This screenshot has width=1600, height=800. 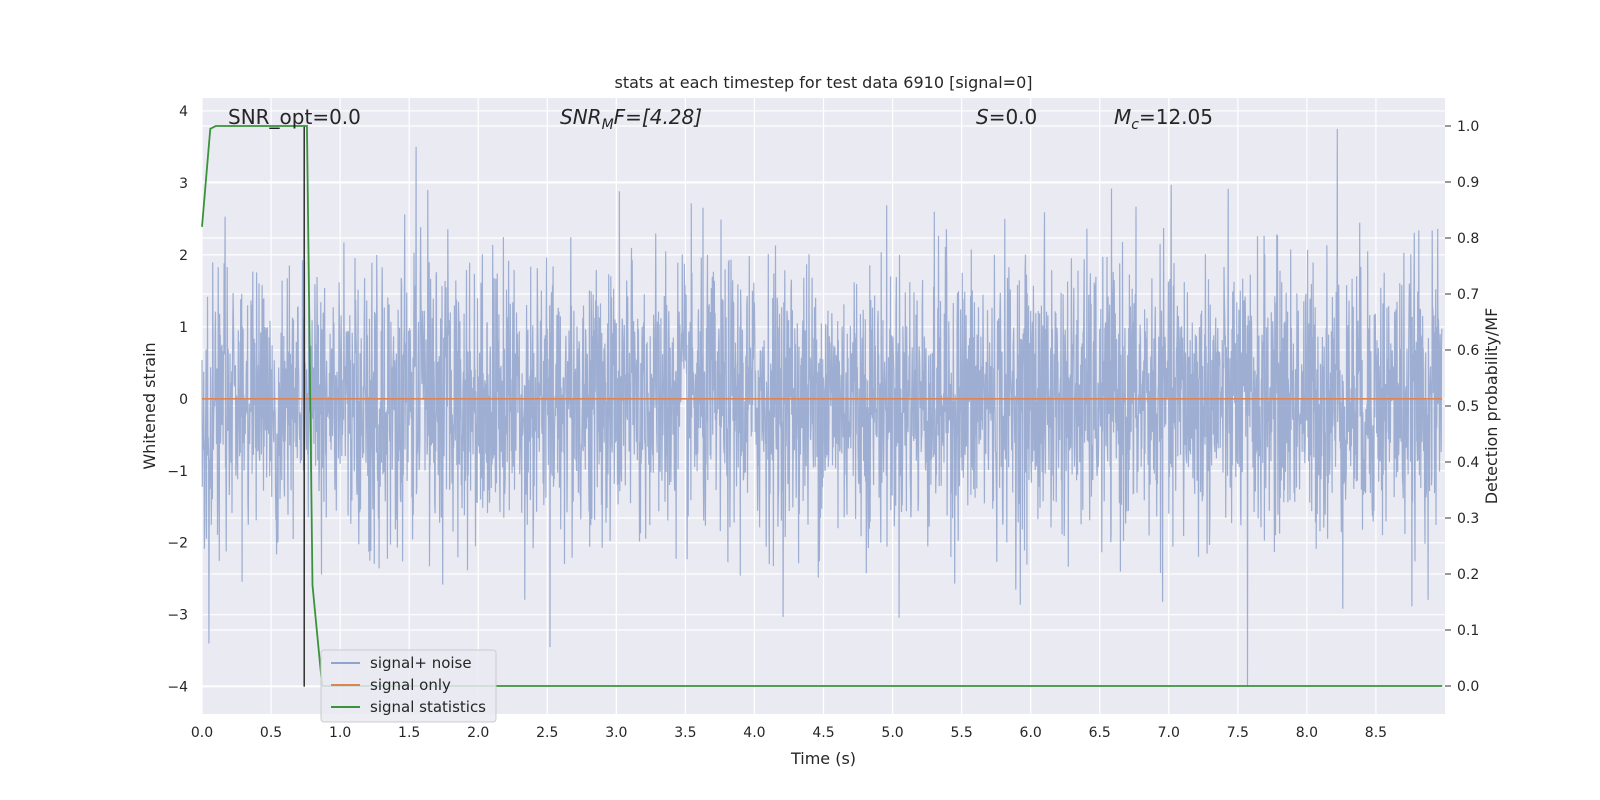 I want to click on right-y-axis-label: Detection probability/MF, so click(x=1491, y=406).